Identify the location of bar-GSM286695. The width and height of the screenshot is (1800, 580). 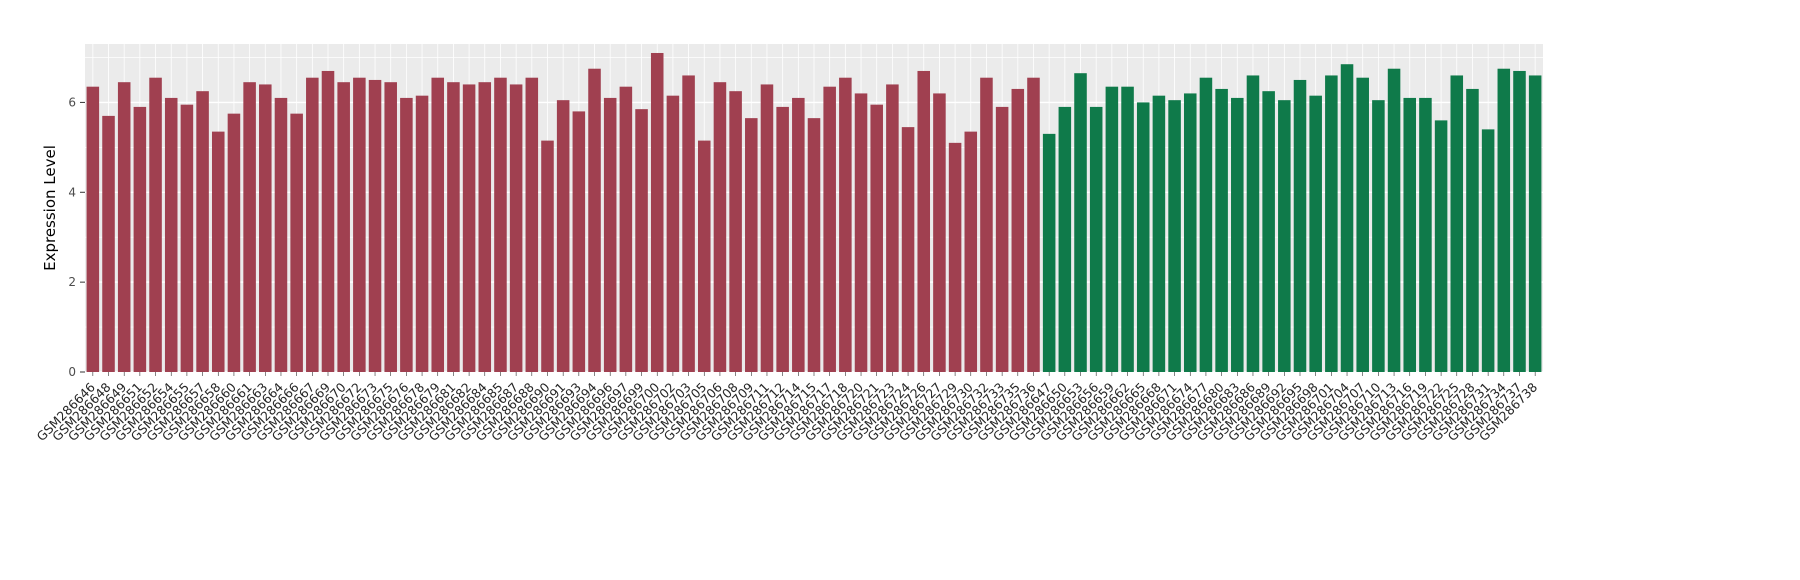
(1300, 226).